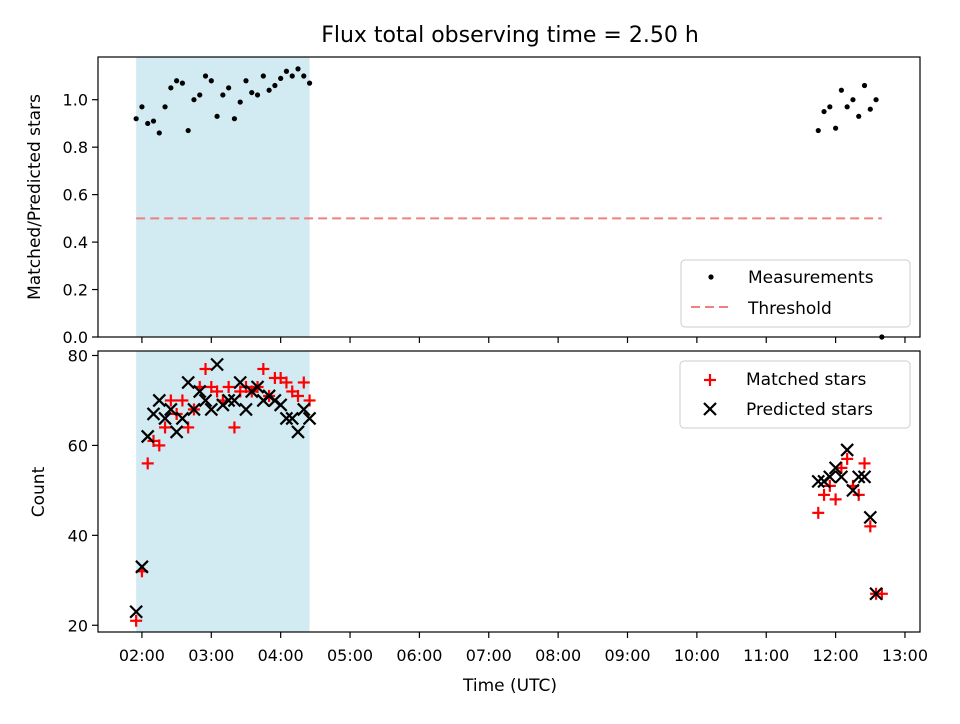 The width and height of the screenshot is (960, 724). I want to click on bottom-y-tick-label: 80, so click(78, 355).